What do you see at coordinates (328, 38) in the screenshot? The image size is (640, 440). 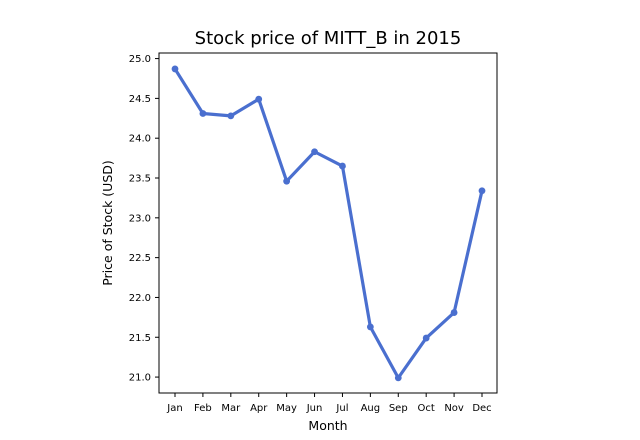 I see `chart-title: Stock price of MITT_B in 2015` at bounding box center [328, 38].